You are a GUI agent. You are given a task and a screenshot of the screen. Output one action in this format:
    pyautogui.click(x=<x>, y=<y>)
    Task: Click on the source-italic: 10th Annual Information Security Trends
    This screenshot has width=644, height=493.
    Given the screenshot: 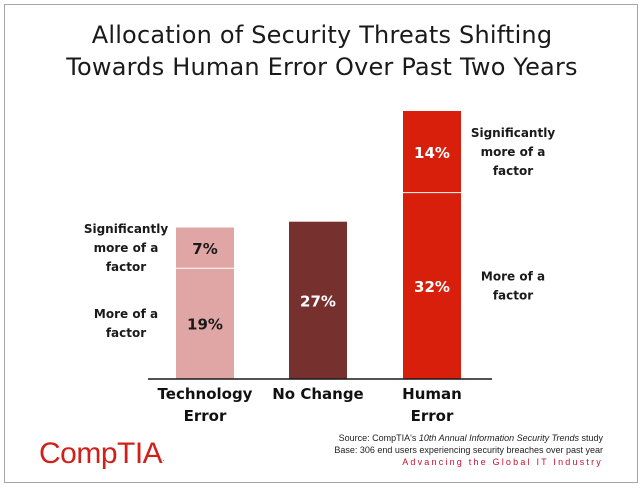 What is the action you would take?
    pyautogui.click(x=498, y=438)
    